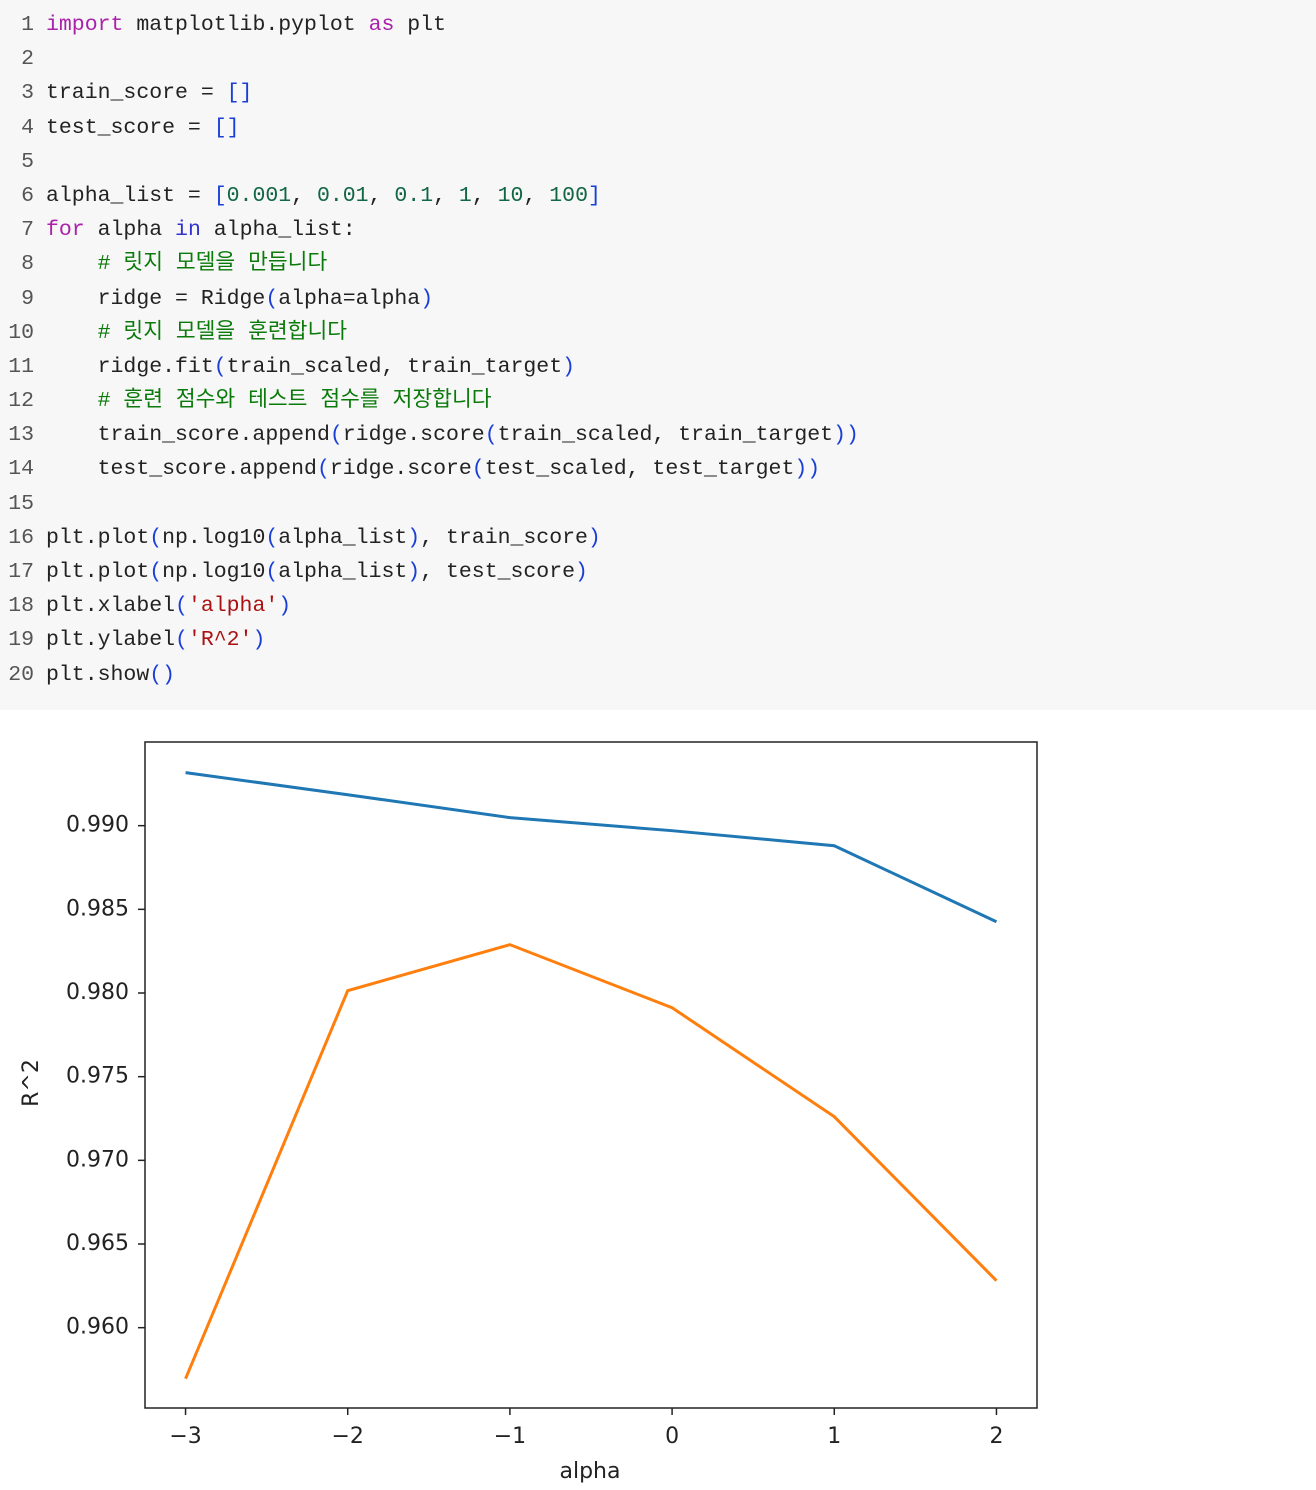  Describe the element at coordinates (349, 298) in the screenshot. I see `code-token: alpha=alpha` at that location.